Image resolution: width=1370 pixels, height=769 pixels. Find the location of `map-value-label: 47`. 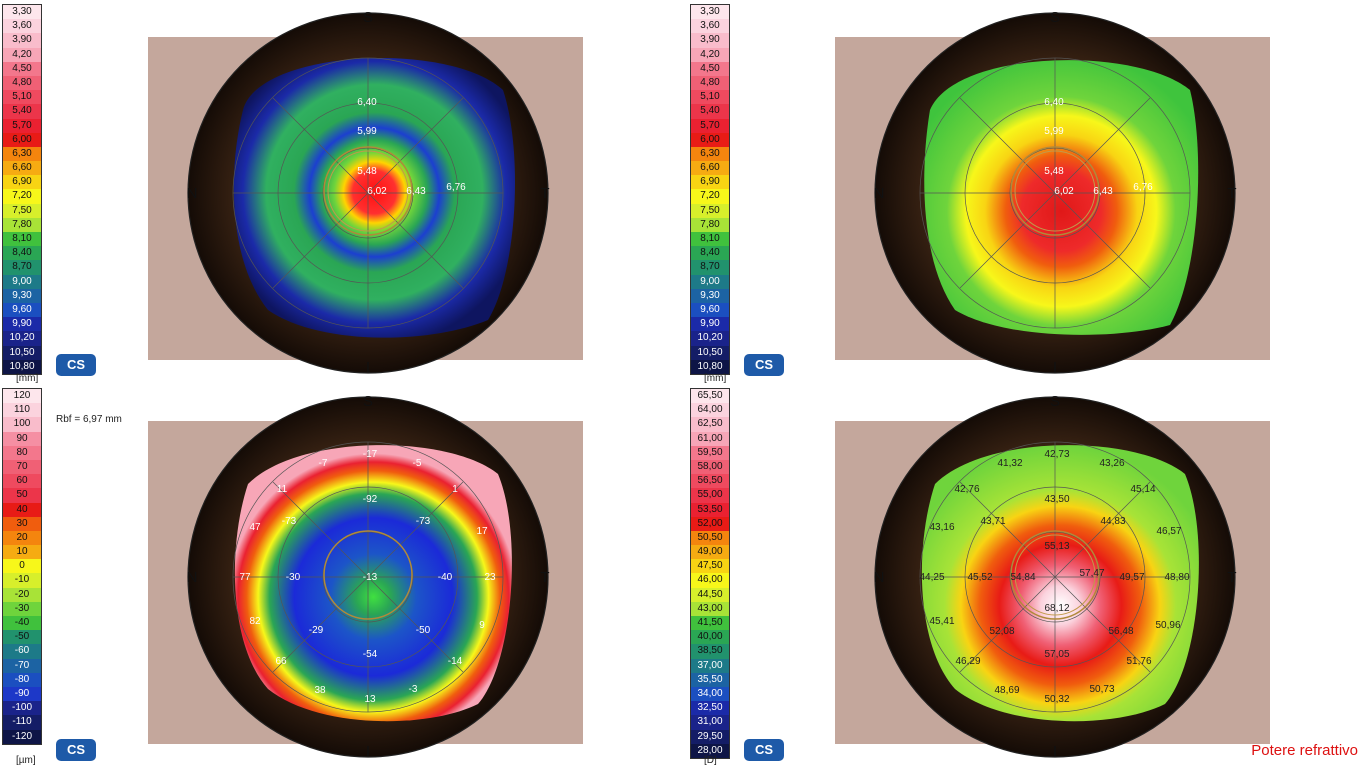

map-value-label: 47 is located at coordinates (255, 527).